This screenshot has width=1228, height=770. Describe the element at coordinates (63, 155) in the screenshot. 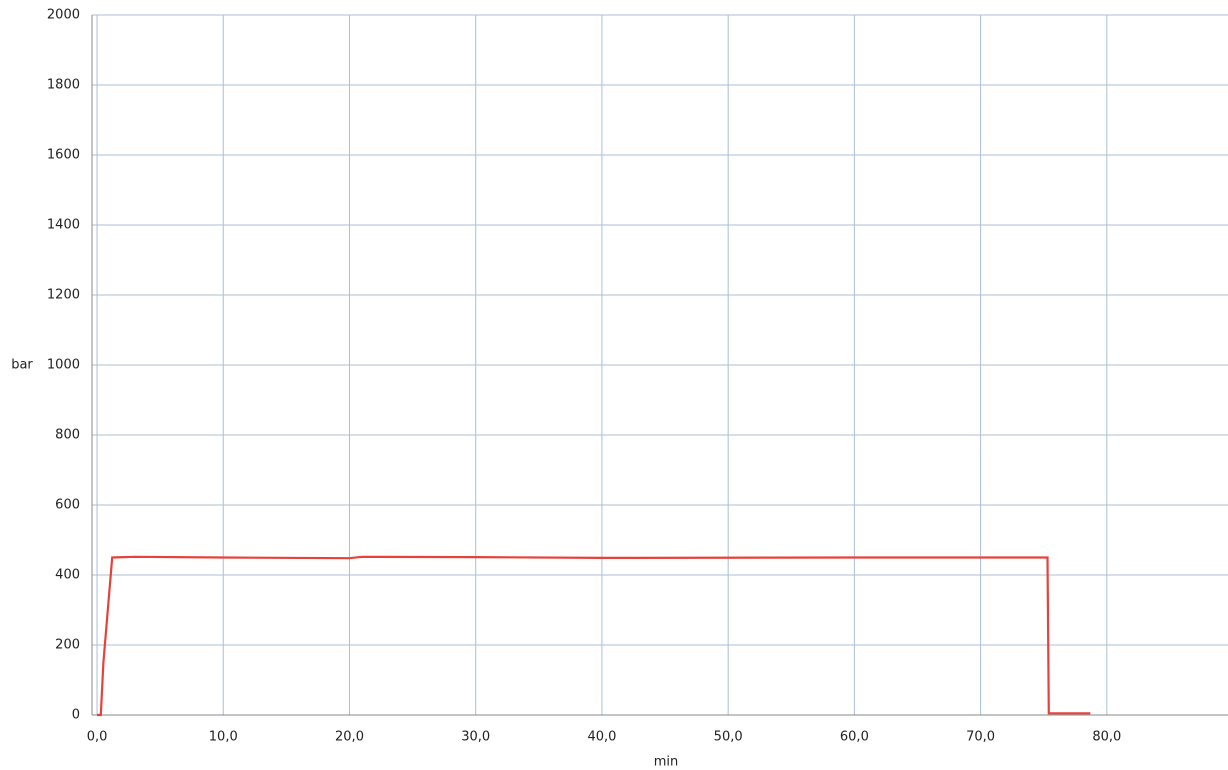

I see `y-tick-label: 1600` at that location.